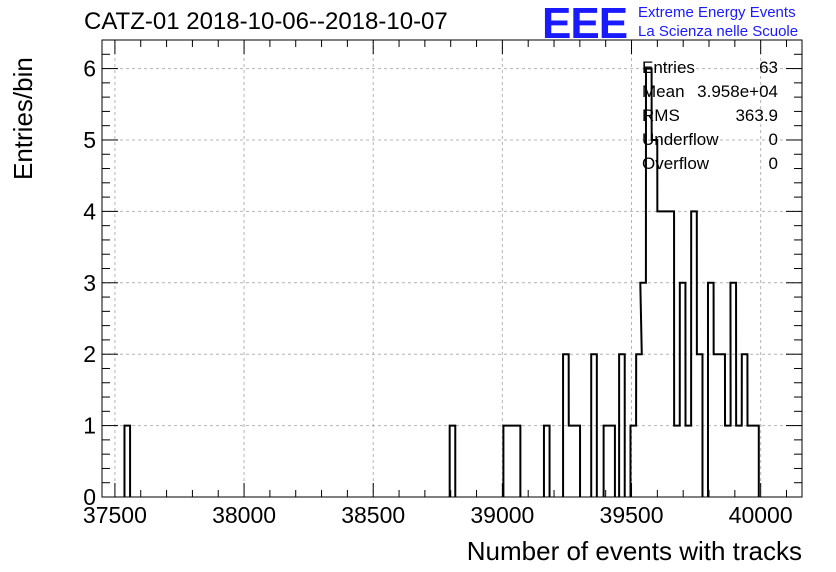  Describe the element at coordinates (756, 115) in the screenshot. I see `stats-value: 363.9` at that location.